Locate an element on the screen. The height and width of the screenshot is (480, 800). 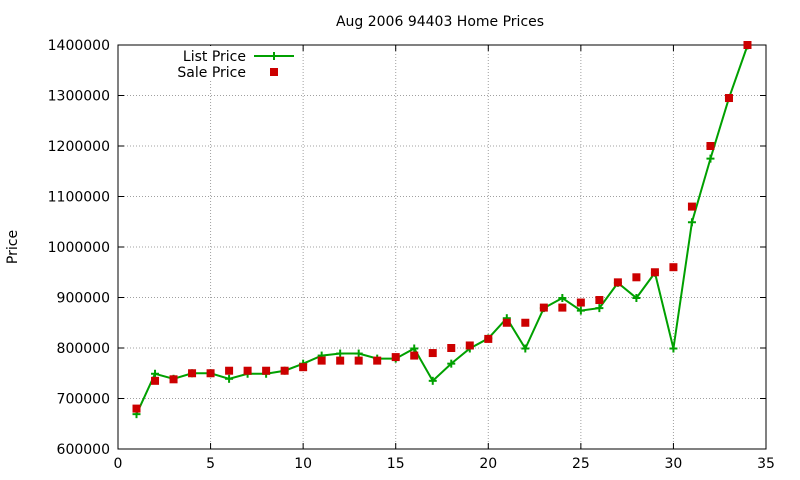
legend-list-price-label: List Price is located at coordinates (214, 57).